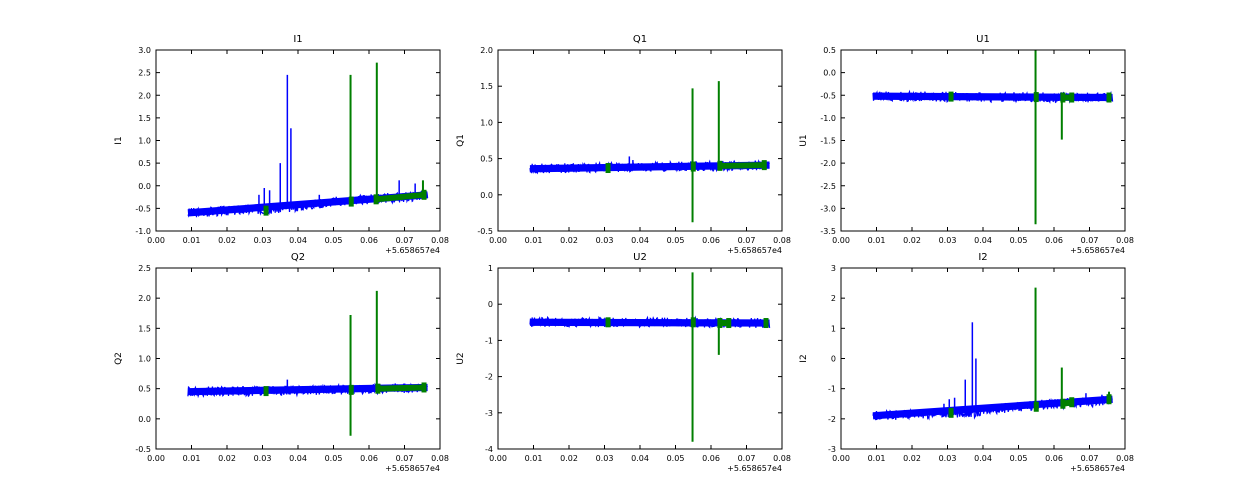 This screenshot has height=504, width=1250. What do you see at coordinates (828, 208) in the screenshot?
I see `y-tick-label: -3.0` at bounding box center [828, 208].